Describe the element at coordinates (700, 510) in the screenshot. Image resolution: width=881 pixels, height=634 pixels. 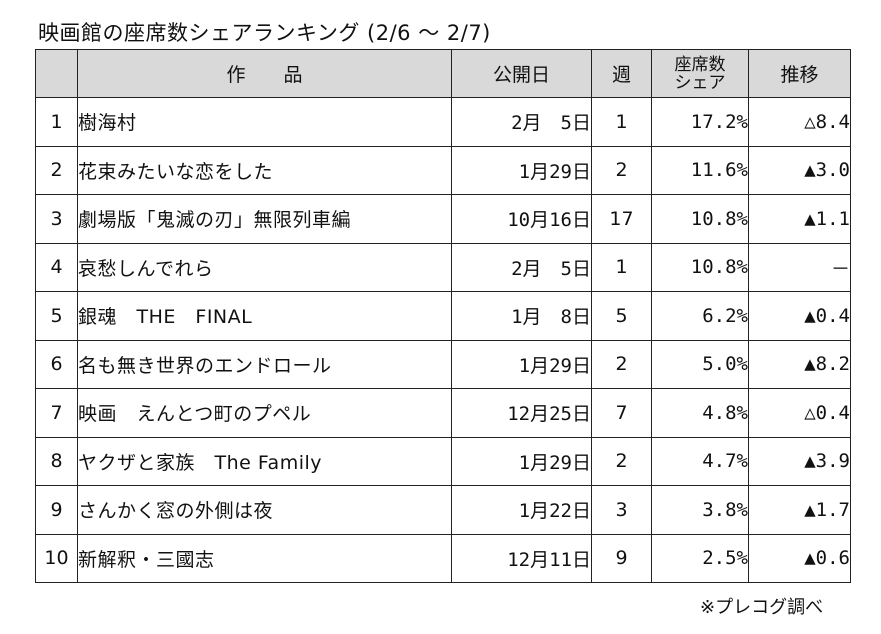
I see `seat-share-cell: 3.8%` at that location.